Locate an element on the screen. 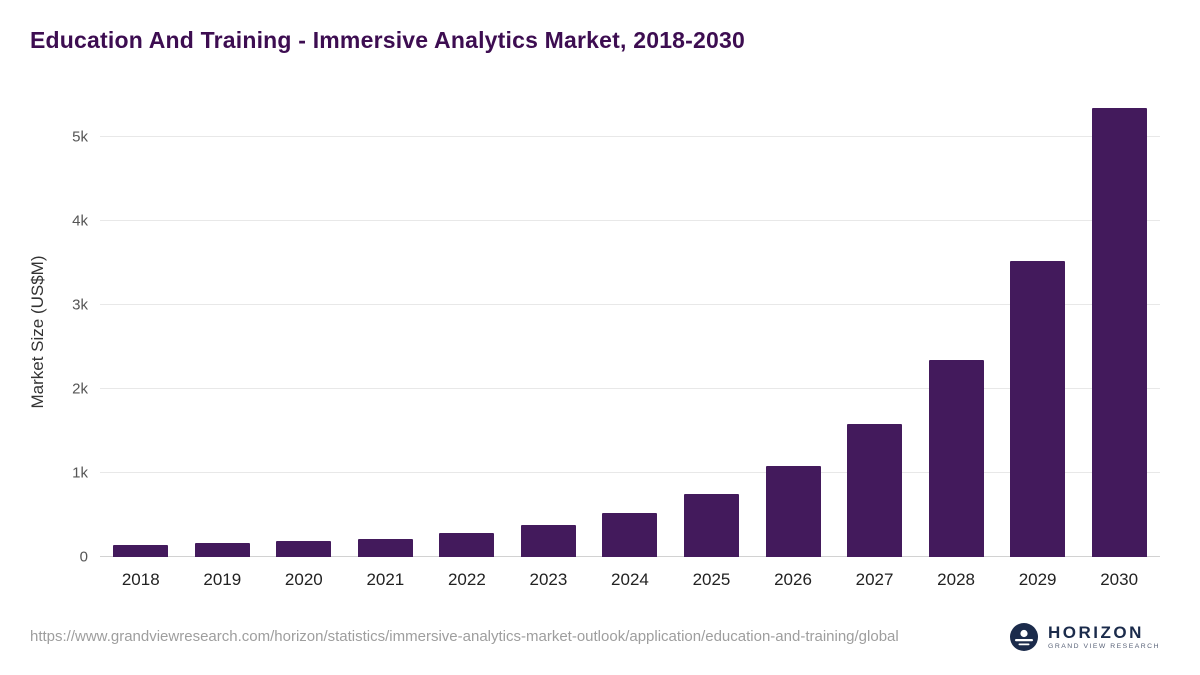  x-tick-label: 2020 is located at coordinates (303, 579).